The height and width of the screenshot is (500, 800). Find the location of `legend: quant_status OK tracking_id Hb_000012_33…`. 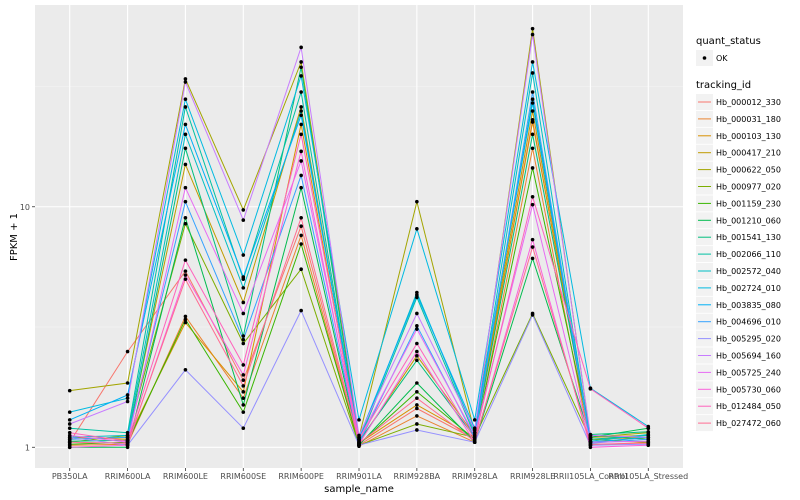

legend: quant_status OK tracking_id Hb_000012_33… is located at coordinates (738, 234).